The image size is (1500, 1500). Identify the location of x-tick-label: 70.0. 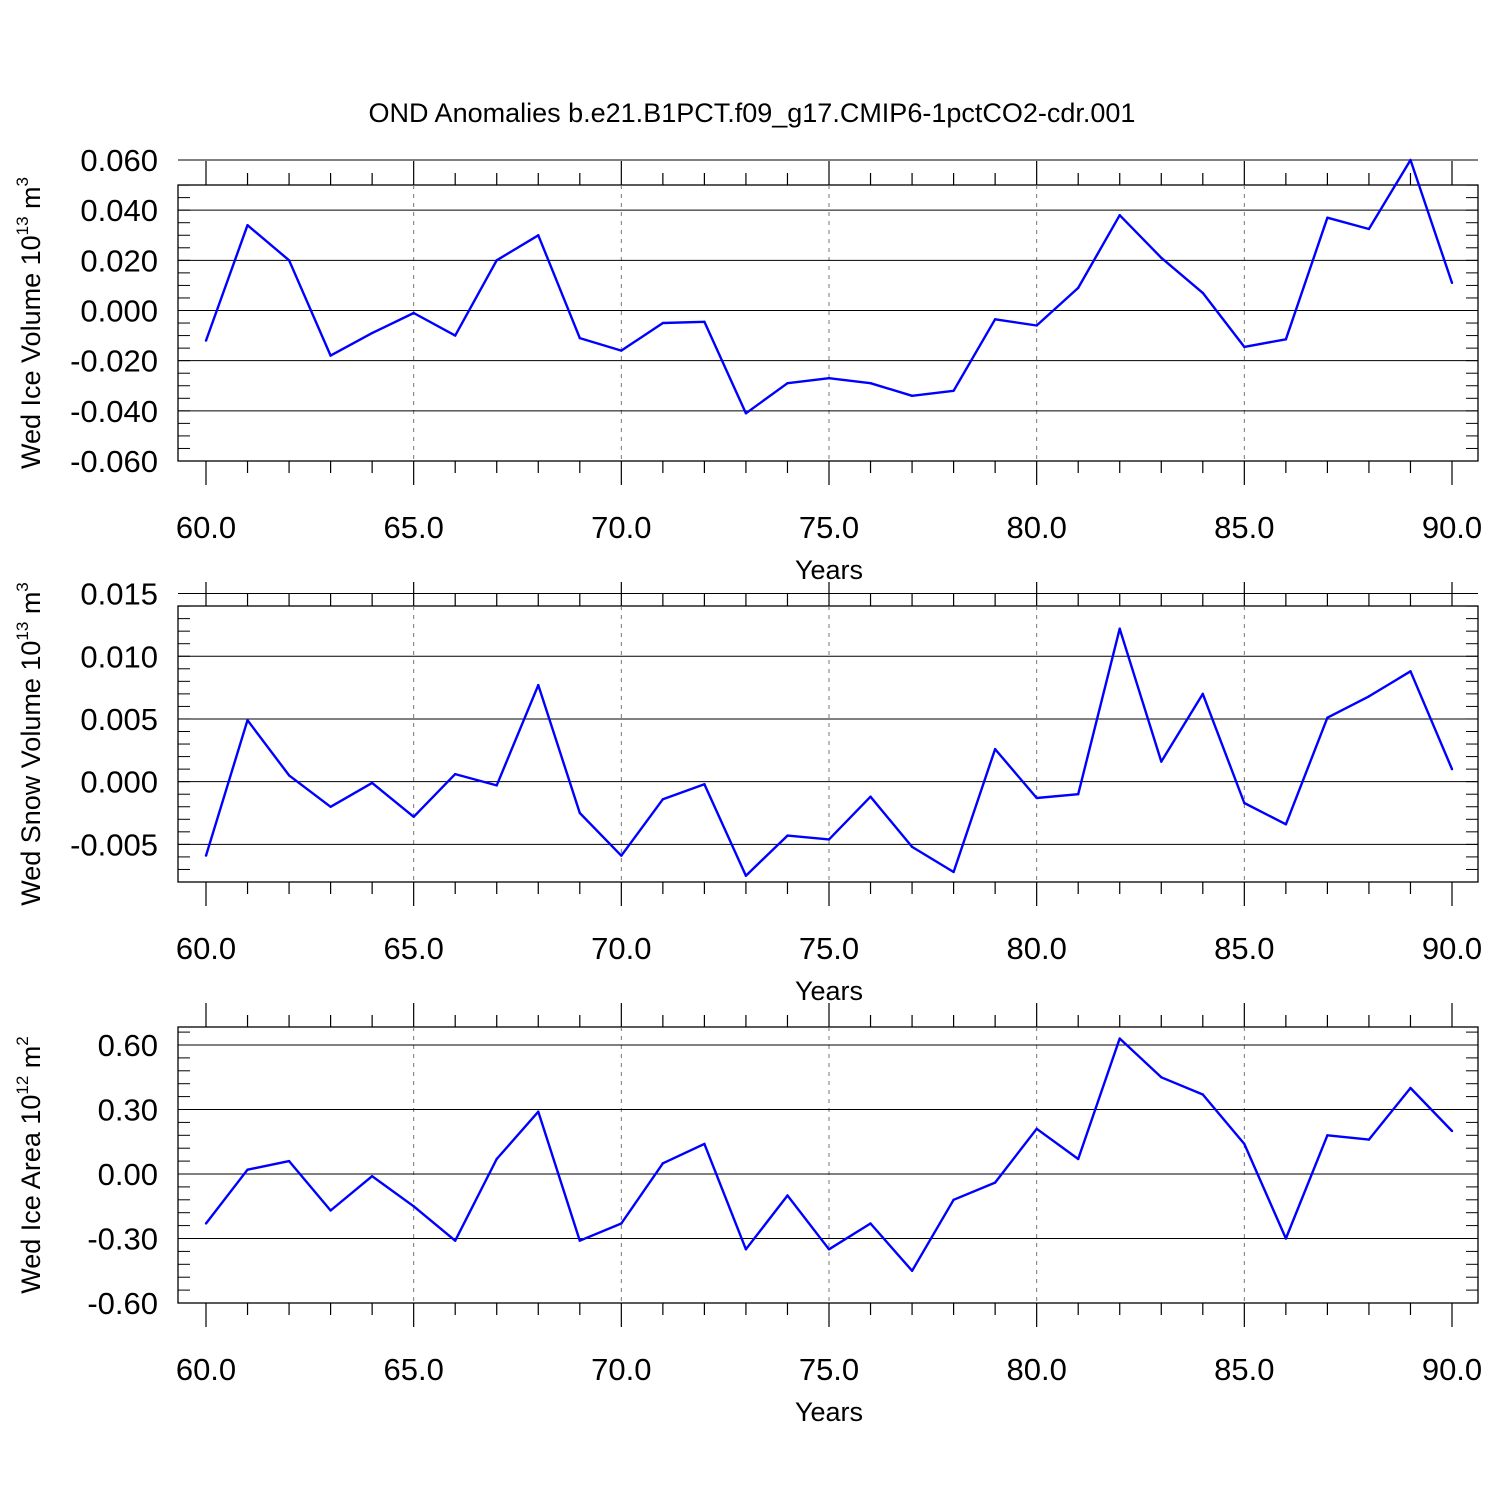
(621, 1369).